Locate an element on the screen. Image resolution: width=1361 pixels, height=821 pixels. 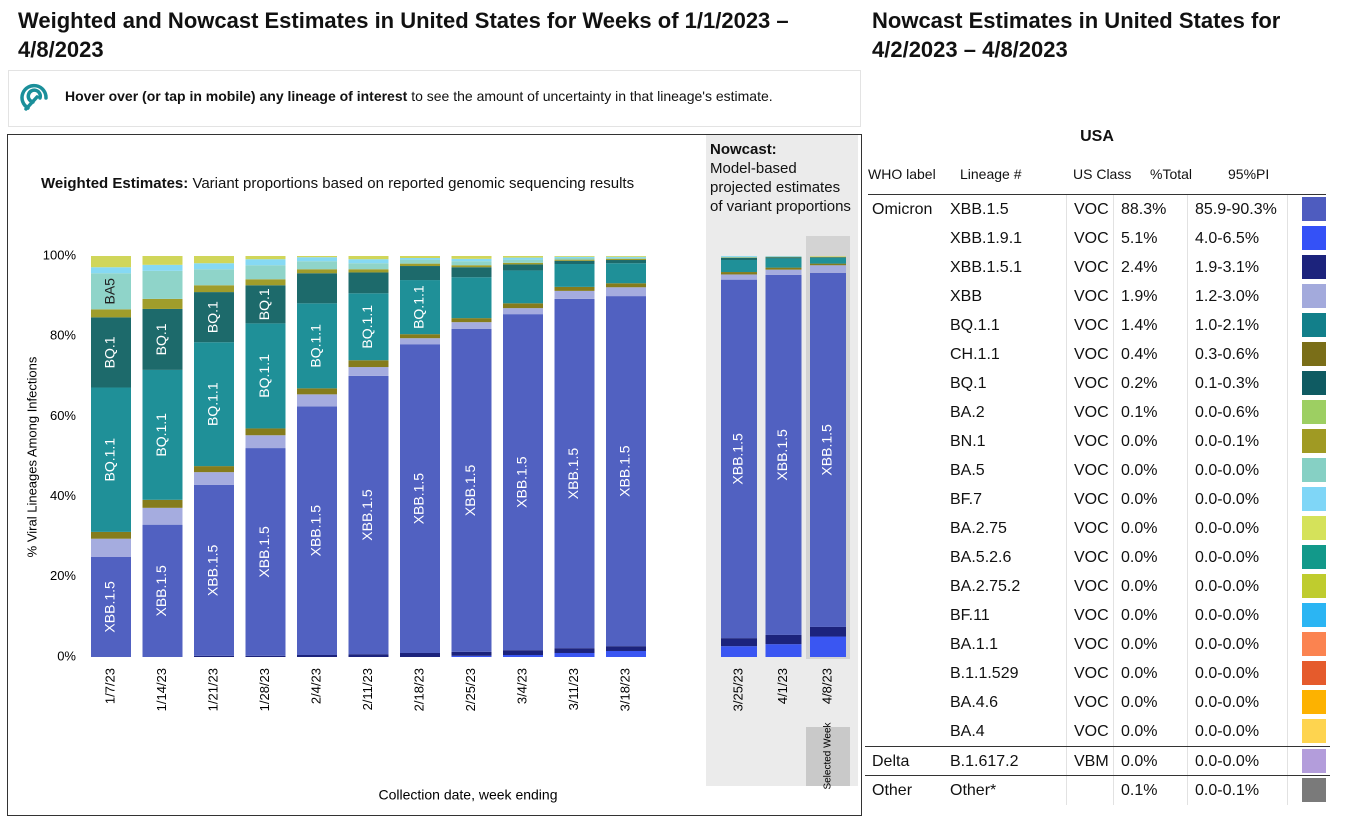
y-tick-label: 0% is located at coordinates (66, 655).